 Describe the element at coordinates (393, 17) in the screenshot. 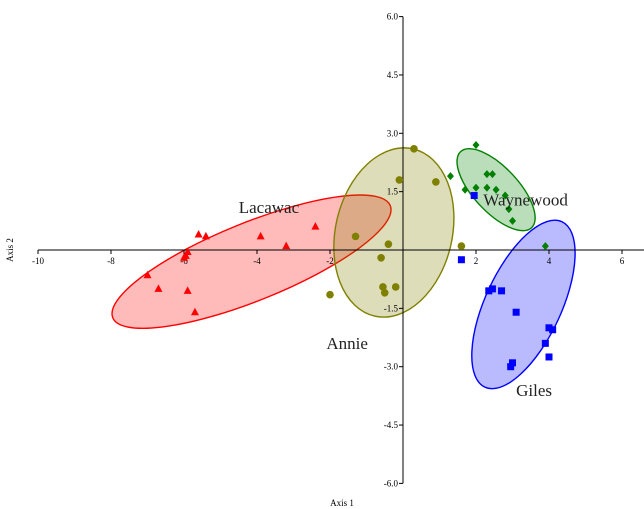

I see `y-tick-label: 6.0` at that location.